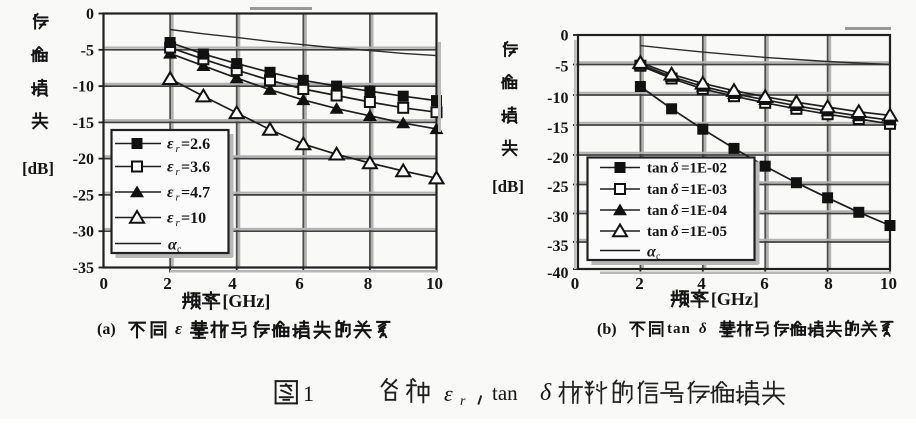 Image resolution: width=916 pixels, height=424 pixels. What do you see at coordinates (195, 144) in the screenshot?
I see `svg-text: =2.6` at bounding box center [195, 144].